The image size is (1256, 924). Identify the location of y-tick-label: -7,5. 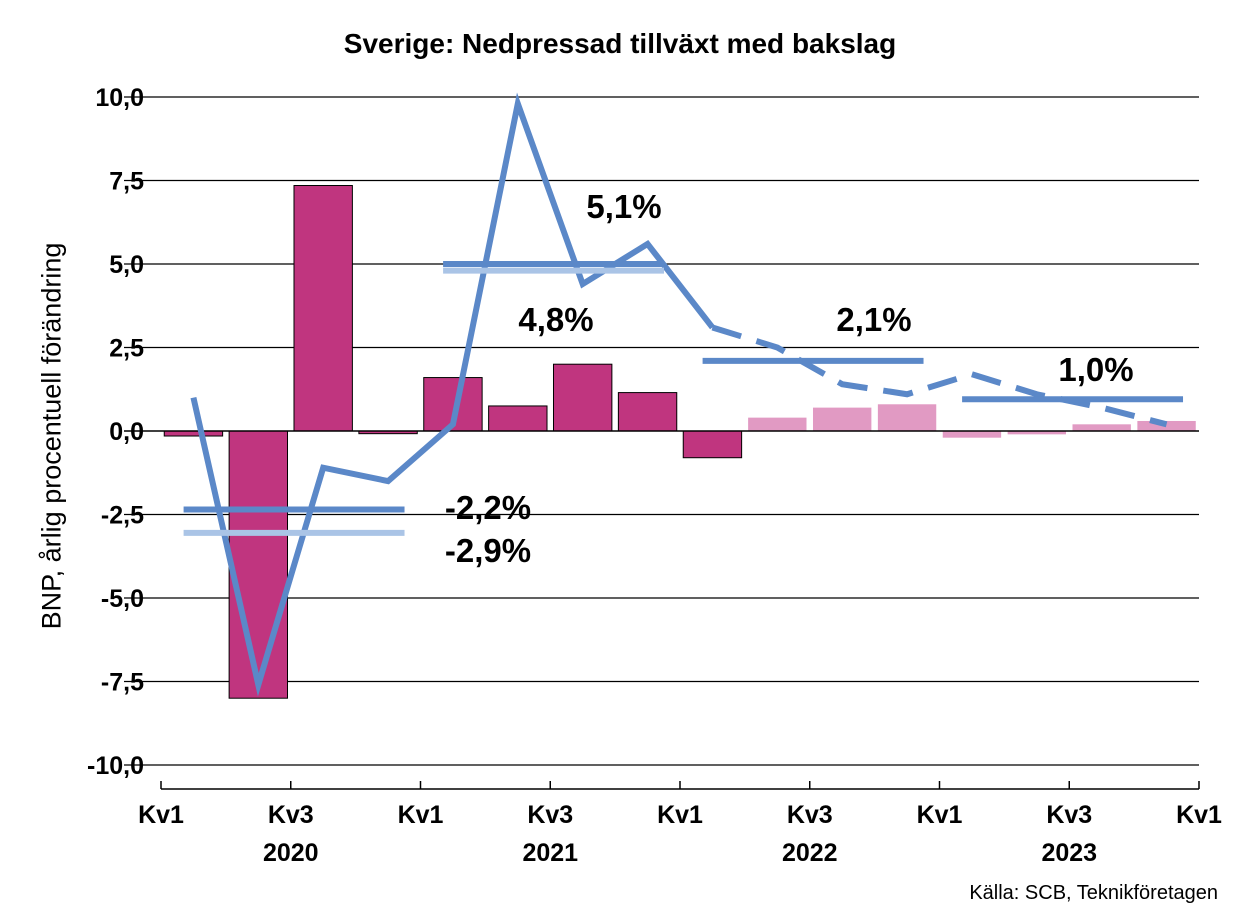
(122, 683).